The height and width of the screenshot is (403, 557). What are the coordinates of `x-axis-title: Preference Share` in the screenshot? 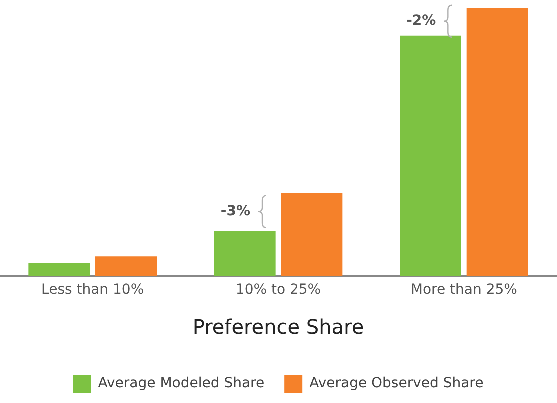 It's located at (278, 327).